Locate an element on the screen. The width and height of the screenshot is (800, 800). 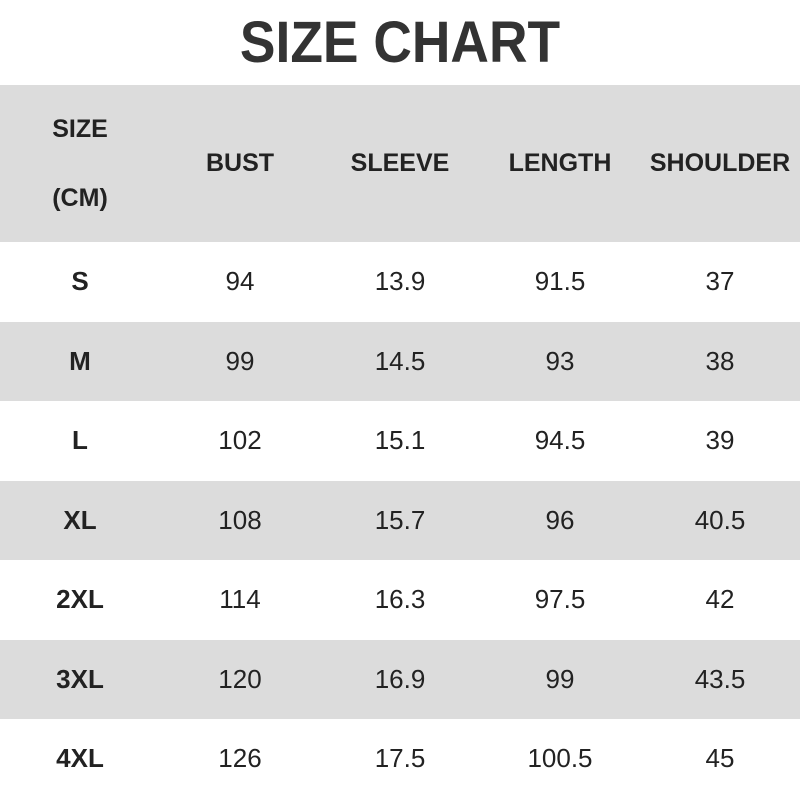
header-unit-label: (CM) is located at coordinates (80, 197).